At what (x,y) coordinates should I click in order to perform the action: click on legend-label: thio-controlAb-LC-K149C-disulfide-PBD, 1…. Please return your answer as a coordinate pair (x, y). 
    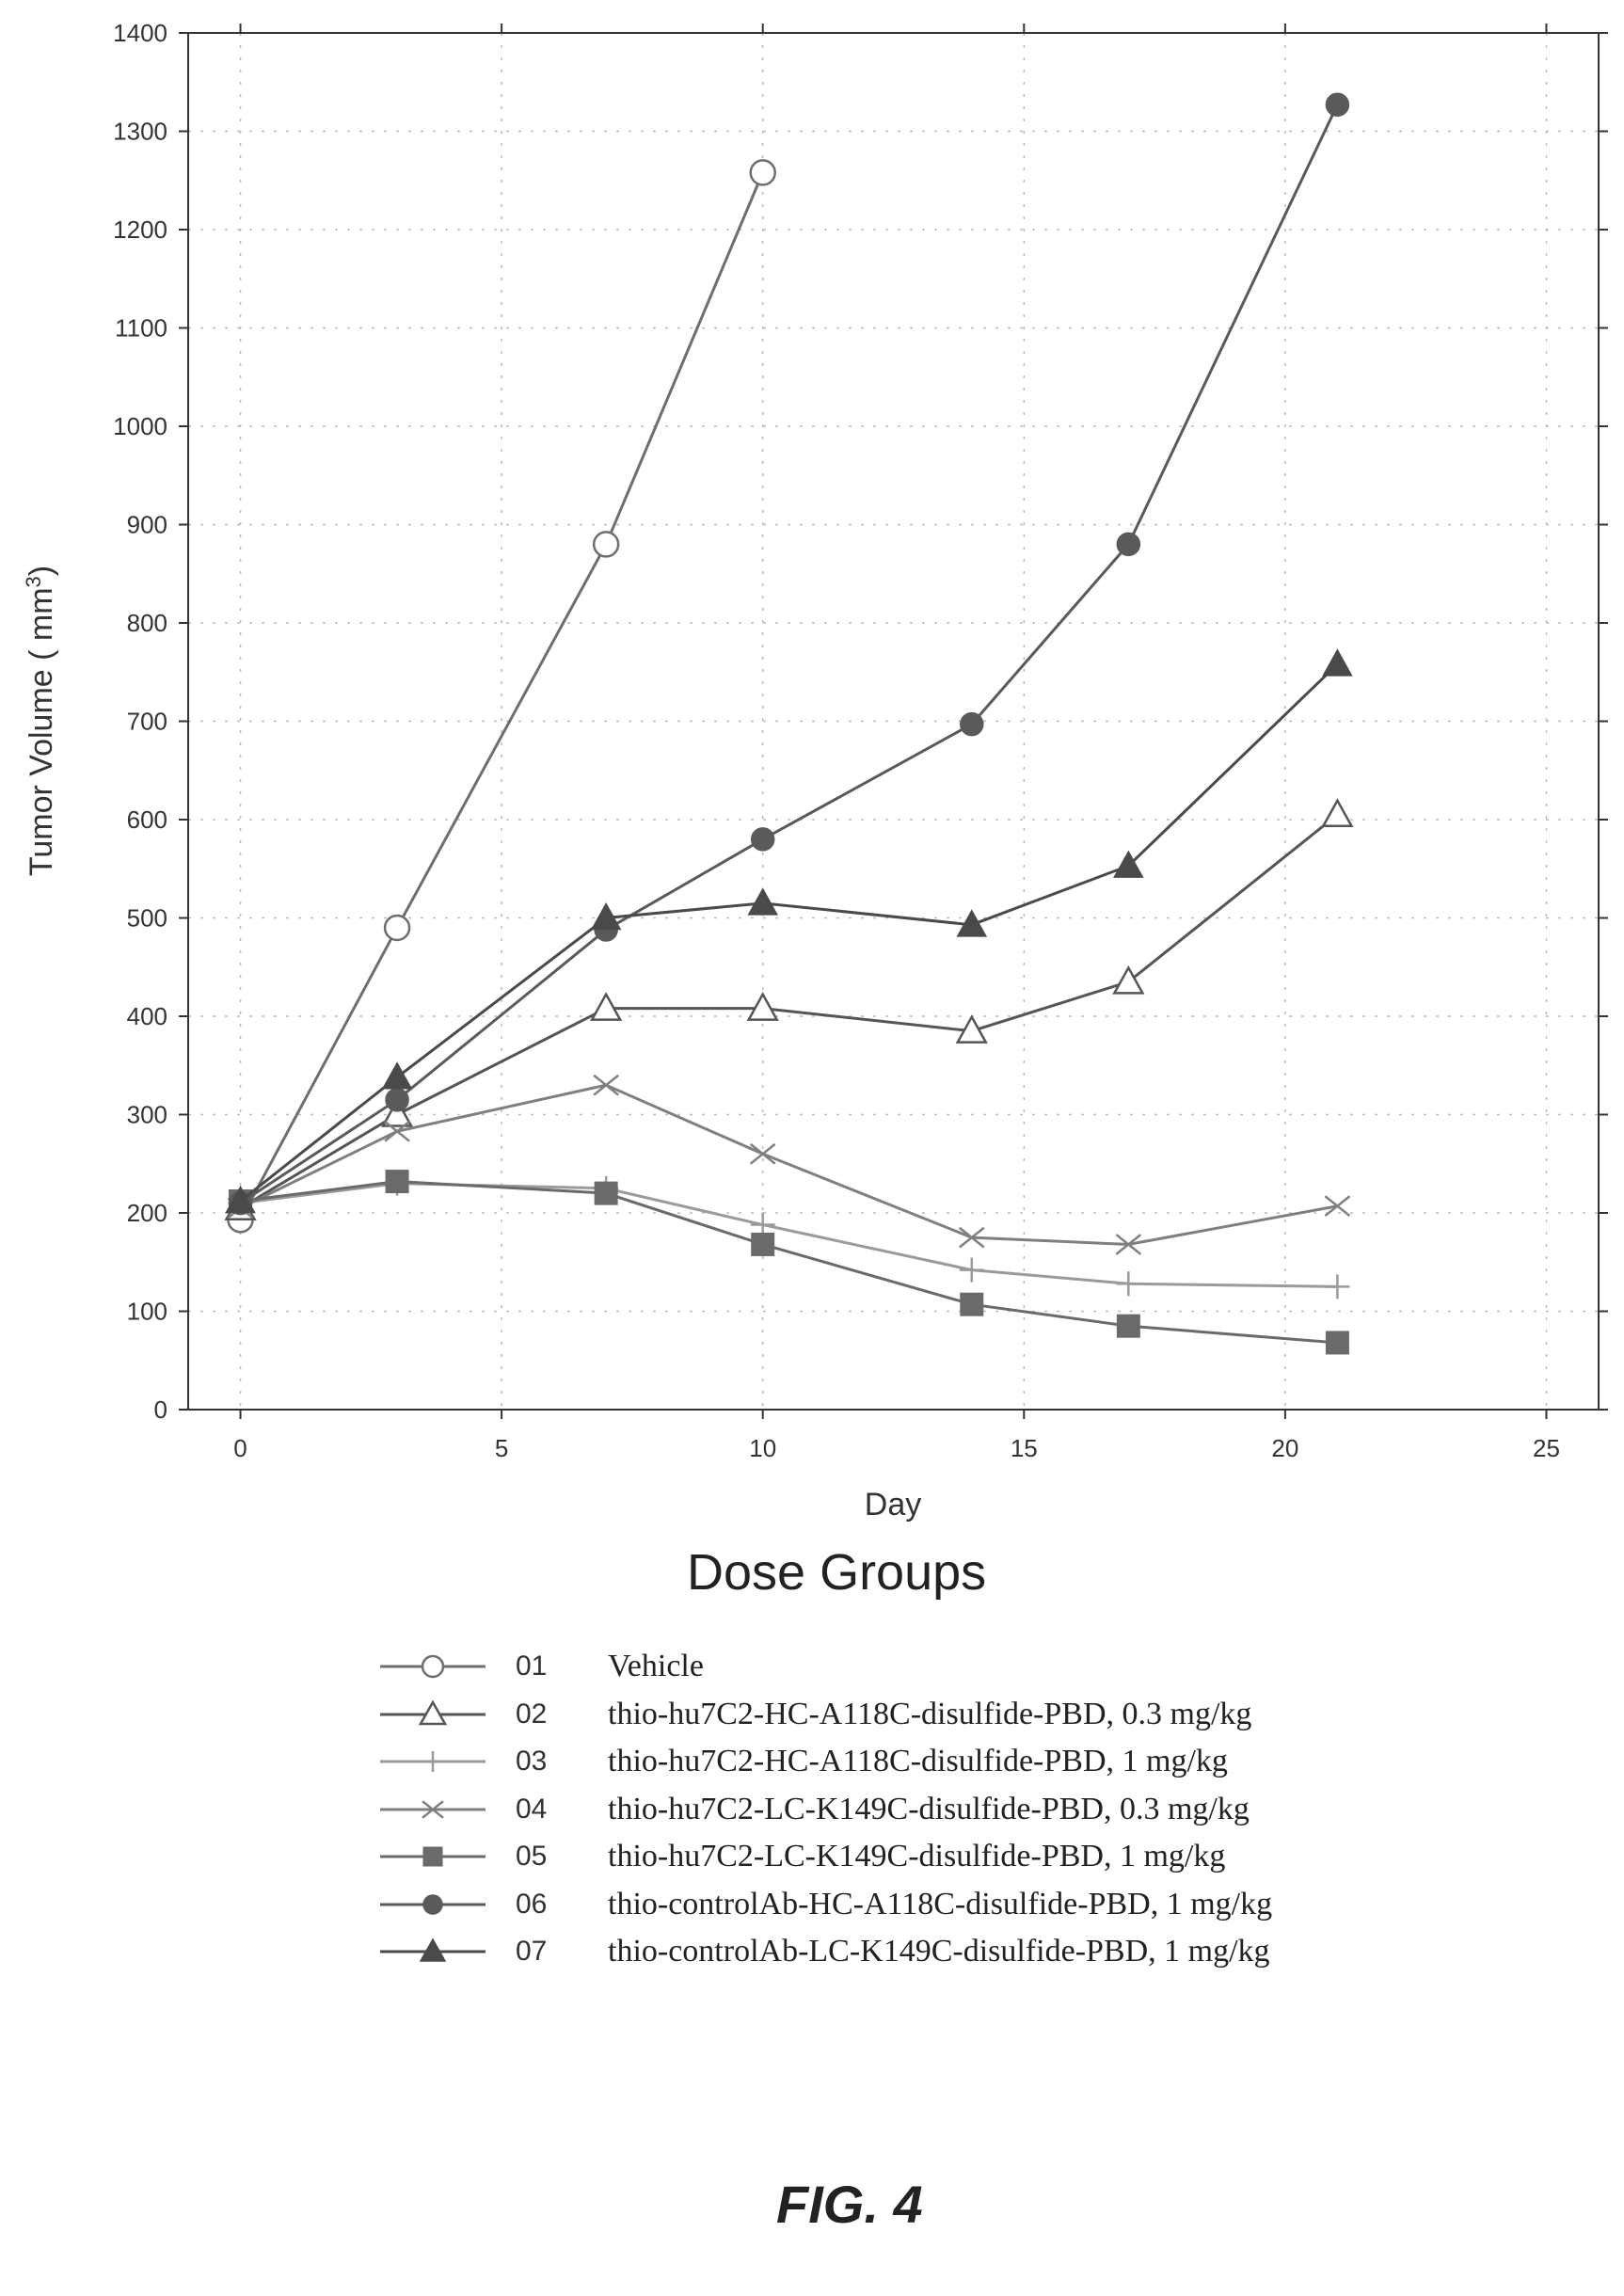
    Looking at the image, I should click on (939, 1951).